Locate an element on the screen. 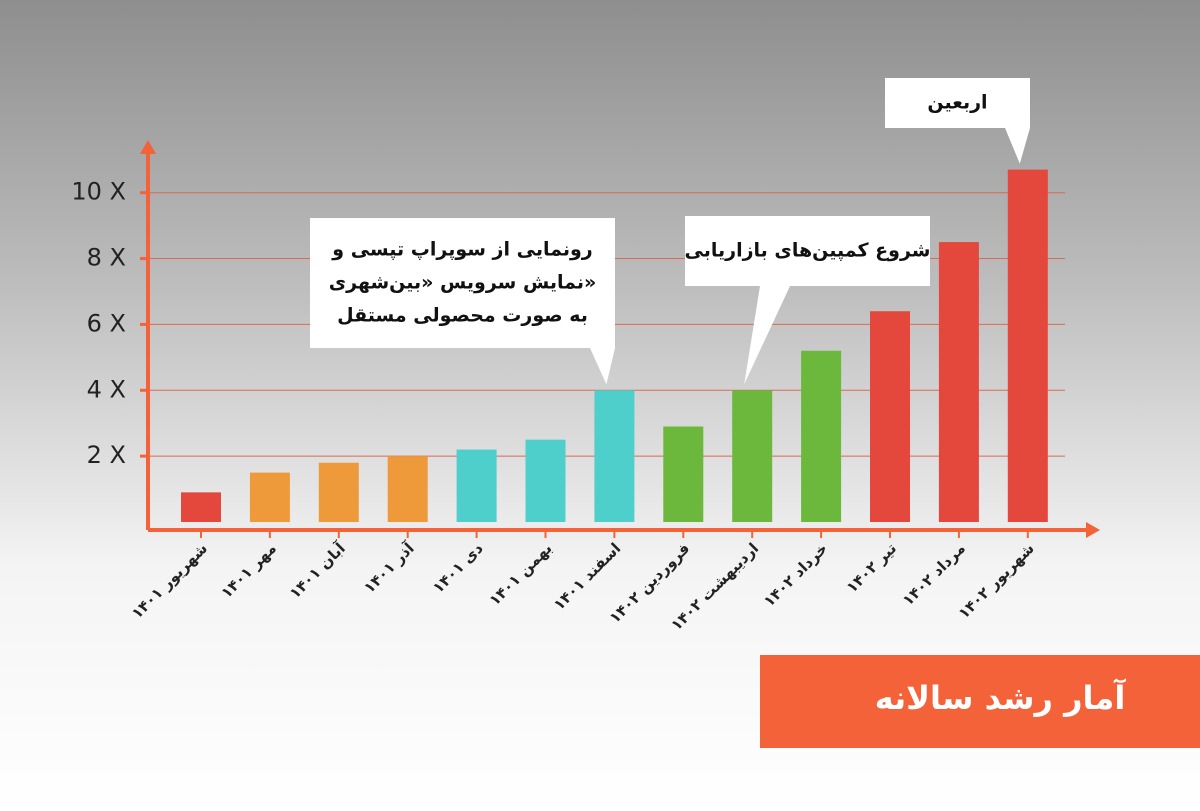  chart-title: آمار رشد سالانه is located at coordinates (1001, 697).